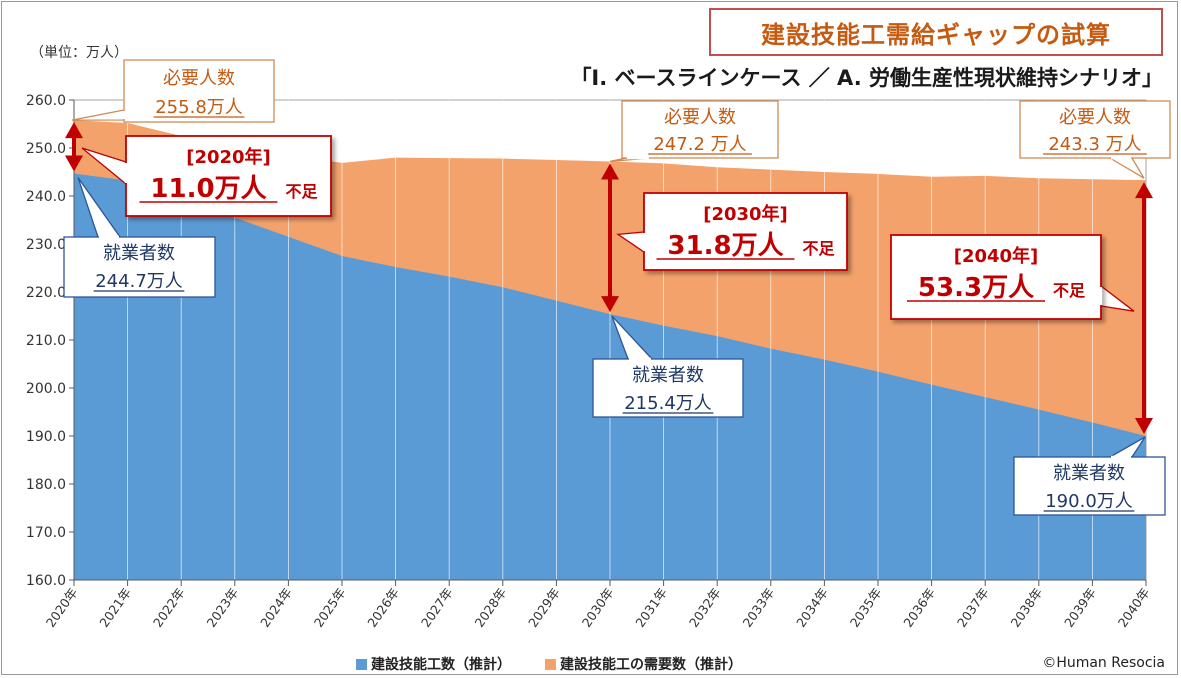 This screenshot has height=678, width=1181. Describe the element at coordinates (46, 293) in the screenshot. I see `y-tick-label: 220.0` at that location.